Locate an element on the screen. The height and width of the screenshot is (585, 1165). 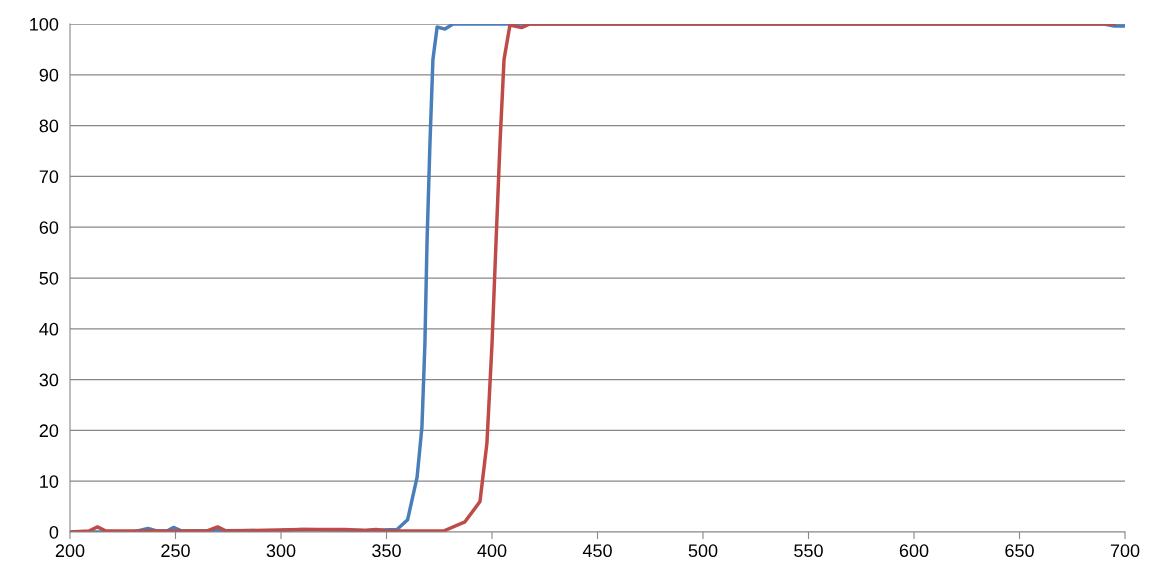
y-tick-label: 60 is located at coordinates (49, 227).